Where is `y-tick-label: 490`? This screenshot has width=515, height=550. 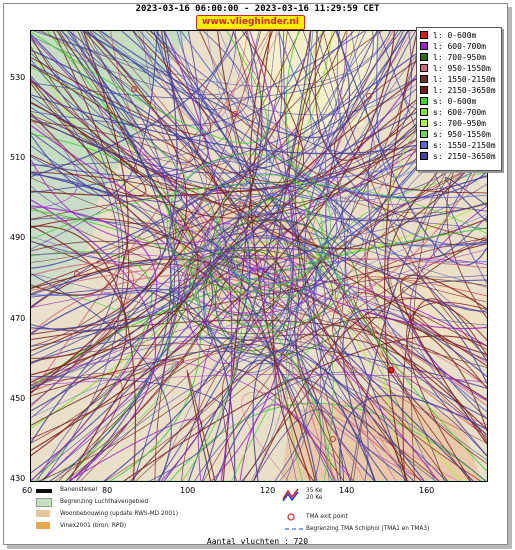
y-tick-label: 490 is located at coordinates (18, 237).